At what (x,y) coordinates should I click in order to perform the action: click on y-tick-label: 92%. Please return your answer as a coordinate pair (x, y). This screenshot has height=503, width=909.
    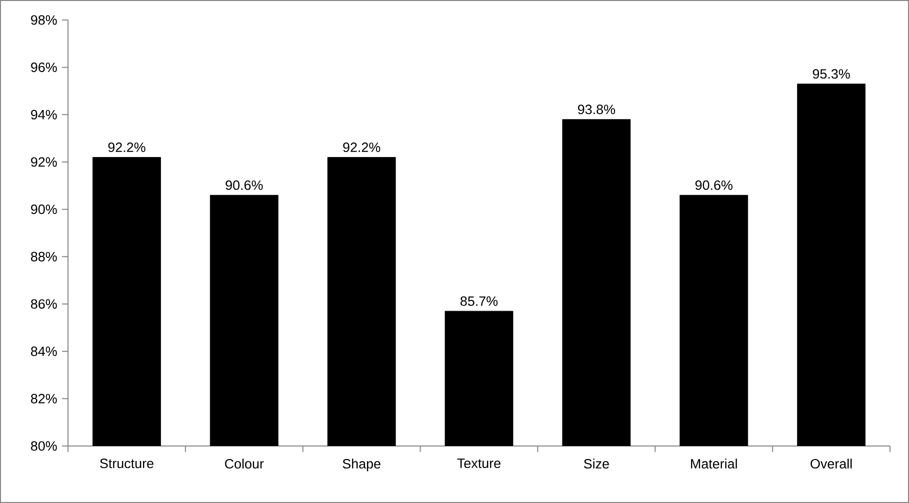
    Looking at the image, I should click on (44, 162).